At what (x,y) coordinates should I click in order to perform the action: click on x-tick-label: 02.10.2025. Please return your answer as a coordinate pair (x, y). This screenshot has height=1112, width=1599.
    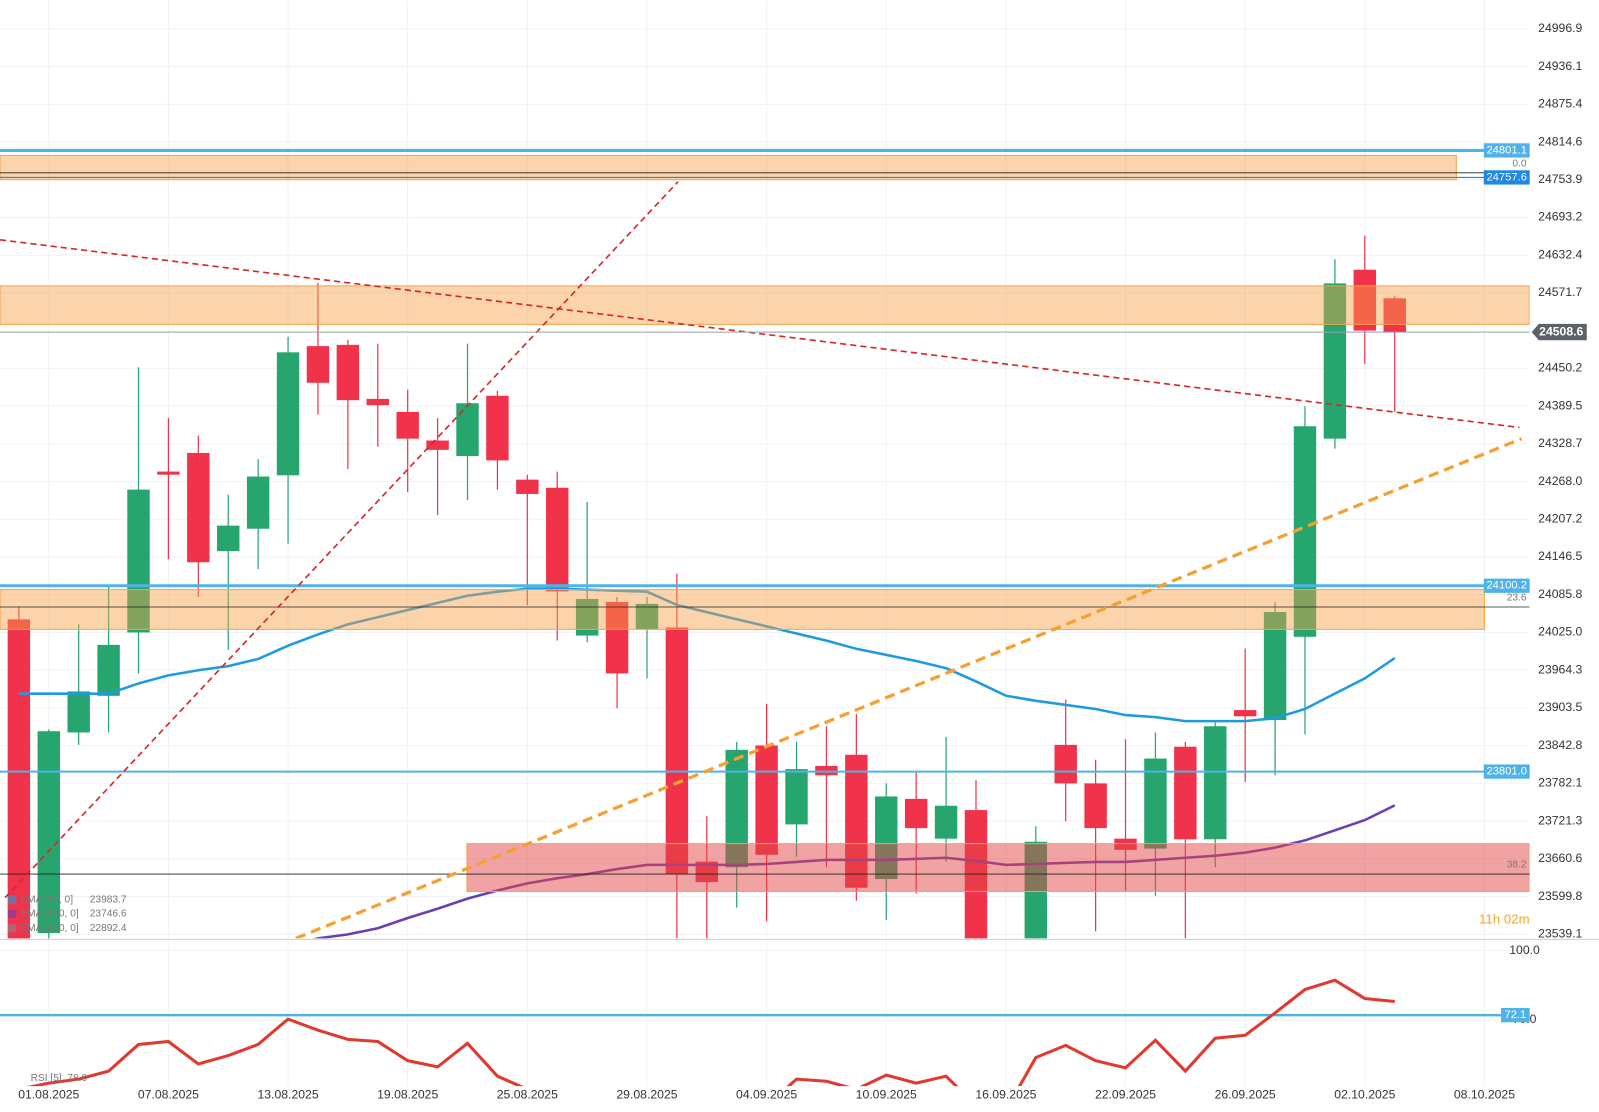
    Looking at the image, I should click on (1364, 1095).